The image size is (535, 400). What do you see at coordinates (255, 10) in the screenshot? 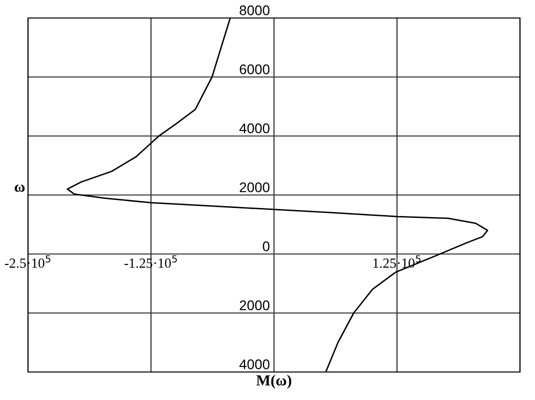
I see `y-tick-label: 8000` at bounding box center [255, 10].